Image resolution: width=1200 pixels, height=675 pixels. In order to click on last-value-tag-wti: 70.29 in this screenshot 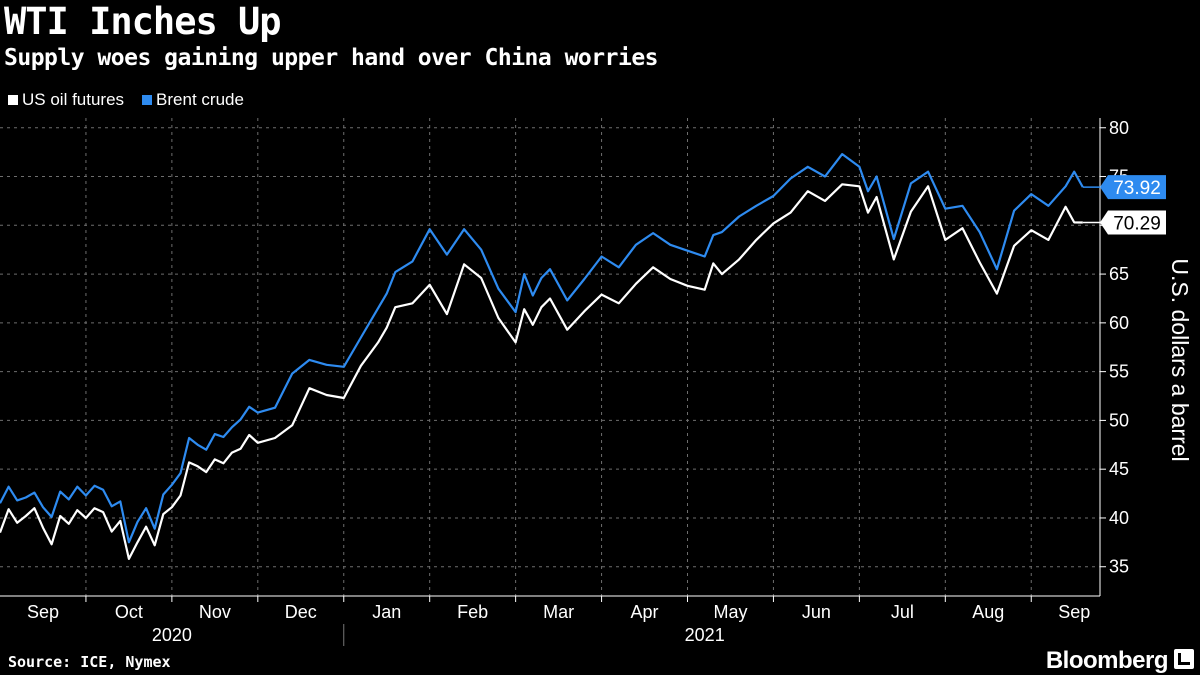, I will do `click(1133, 222)`.